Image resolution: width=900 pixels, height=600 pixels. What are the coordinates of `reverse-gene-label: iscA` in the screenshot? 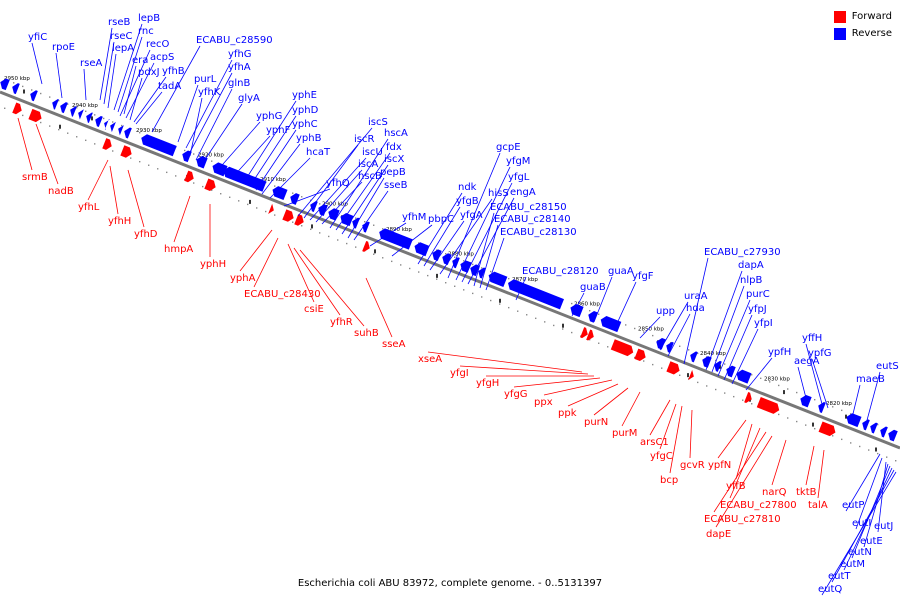 It's located at (368, 164).